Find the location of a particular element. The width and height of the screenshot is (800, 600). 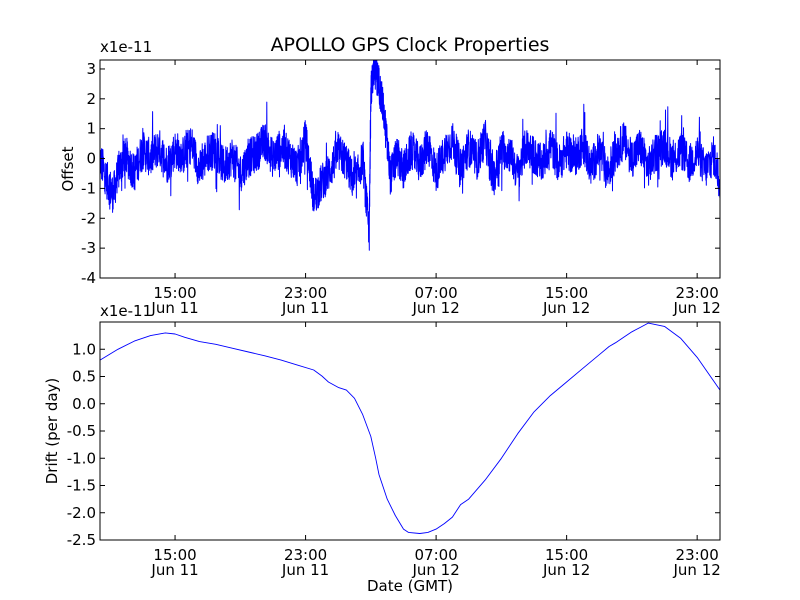

drift-ytick-label: 0.0 is located at coordinates (84, 404).